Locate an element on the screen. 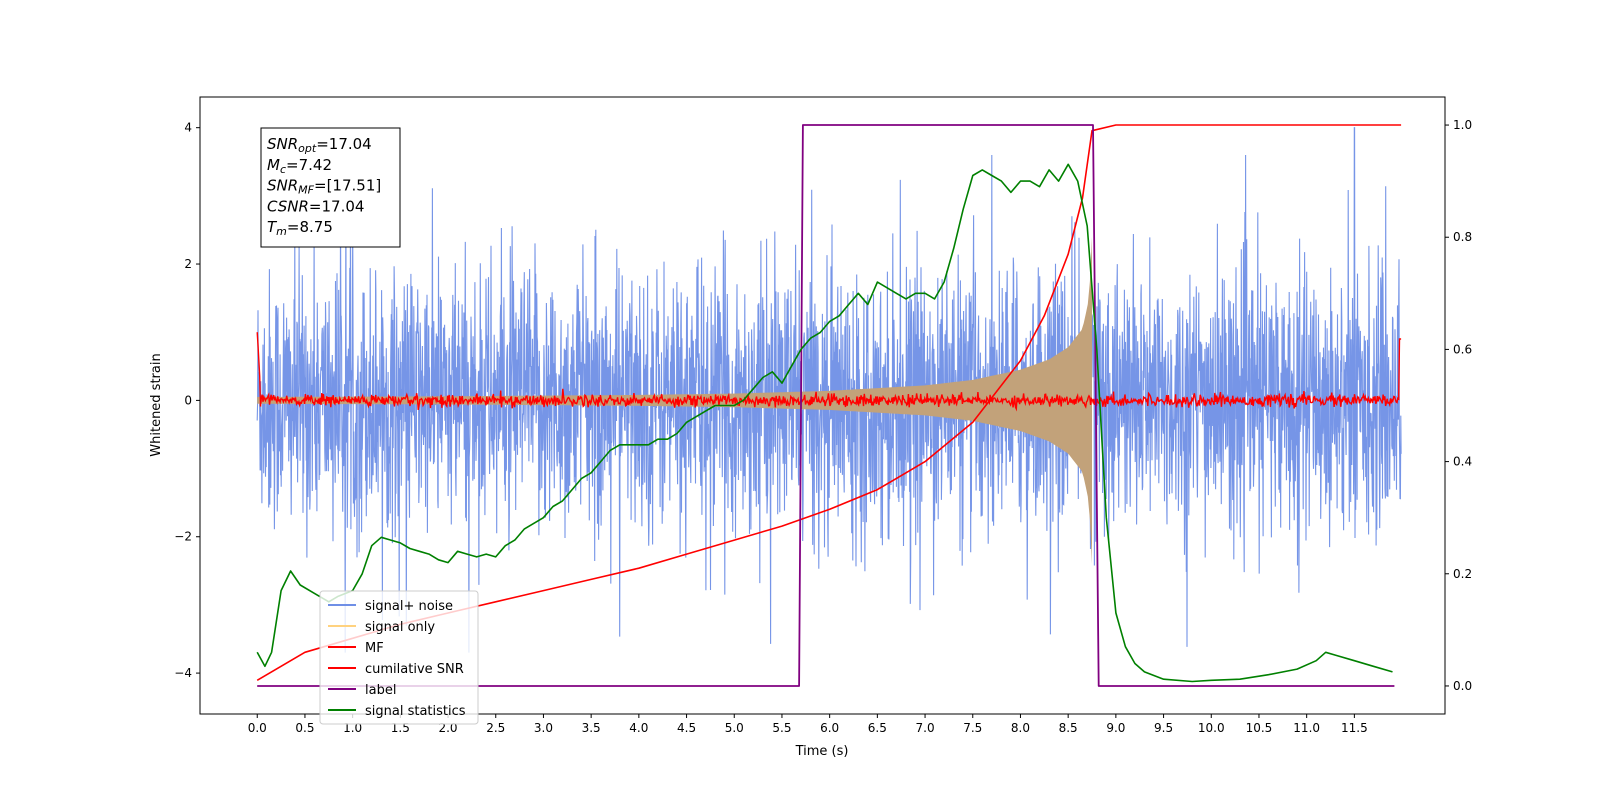  legend-frame is located at coordinates (399, 657).